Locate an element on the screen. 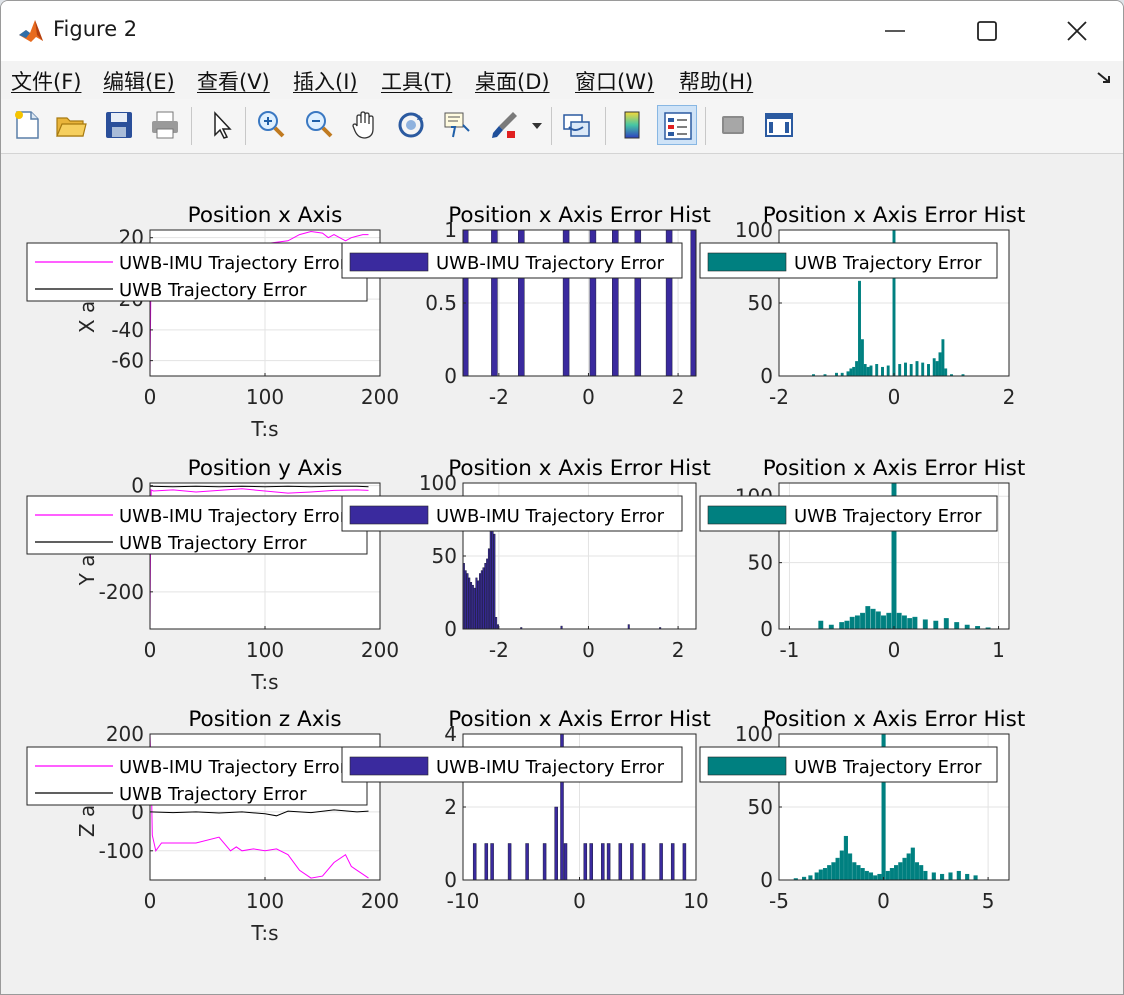 This screenshot has width=1124, height=995. menu-view: 查看(V) is located at coordinates (233, 82).